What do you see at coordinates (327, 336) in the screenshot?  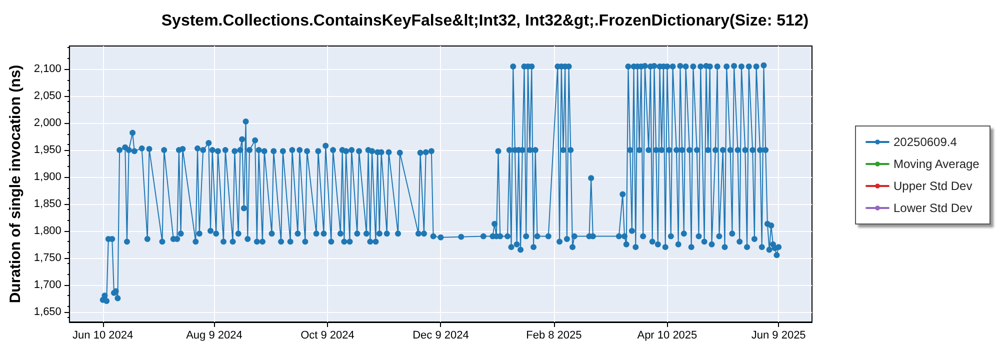 I see `x-tick-label: Oct 9 2024` at bounding box center [327, 336].